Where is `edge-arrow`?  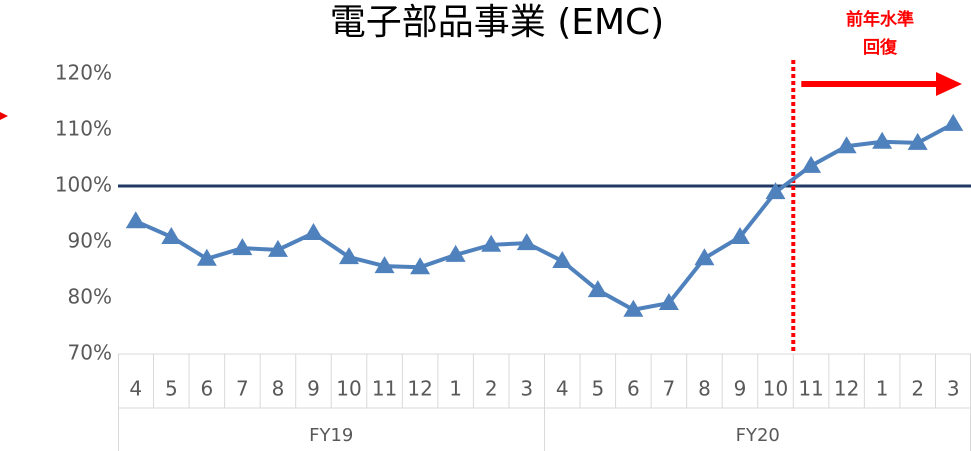 edge-arrow is located at coordinates (4, 116).